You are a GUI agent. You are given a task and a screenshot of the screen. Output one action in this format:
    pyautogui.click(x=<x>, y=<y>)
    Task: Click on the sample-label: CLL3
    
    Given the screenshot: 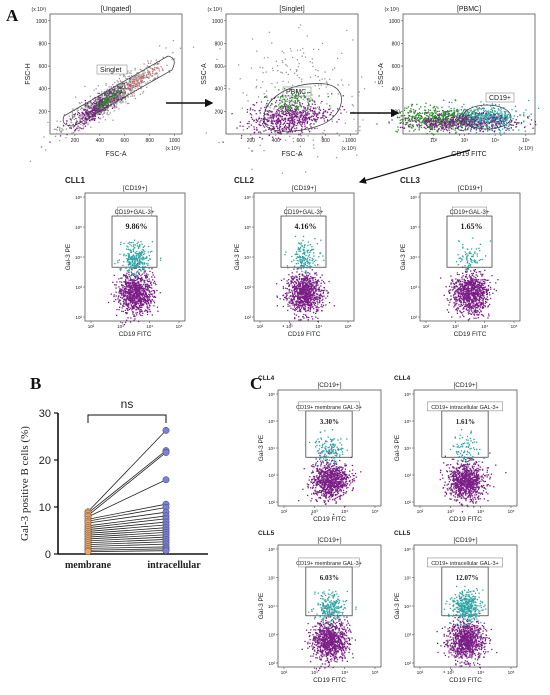 What is the action you would take?
    pyautogui.click(x=410, y=180)
    